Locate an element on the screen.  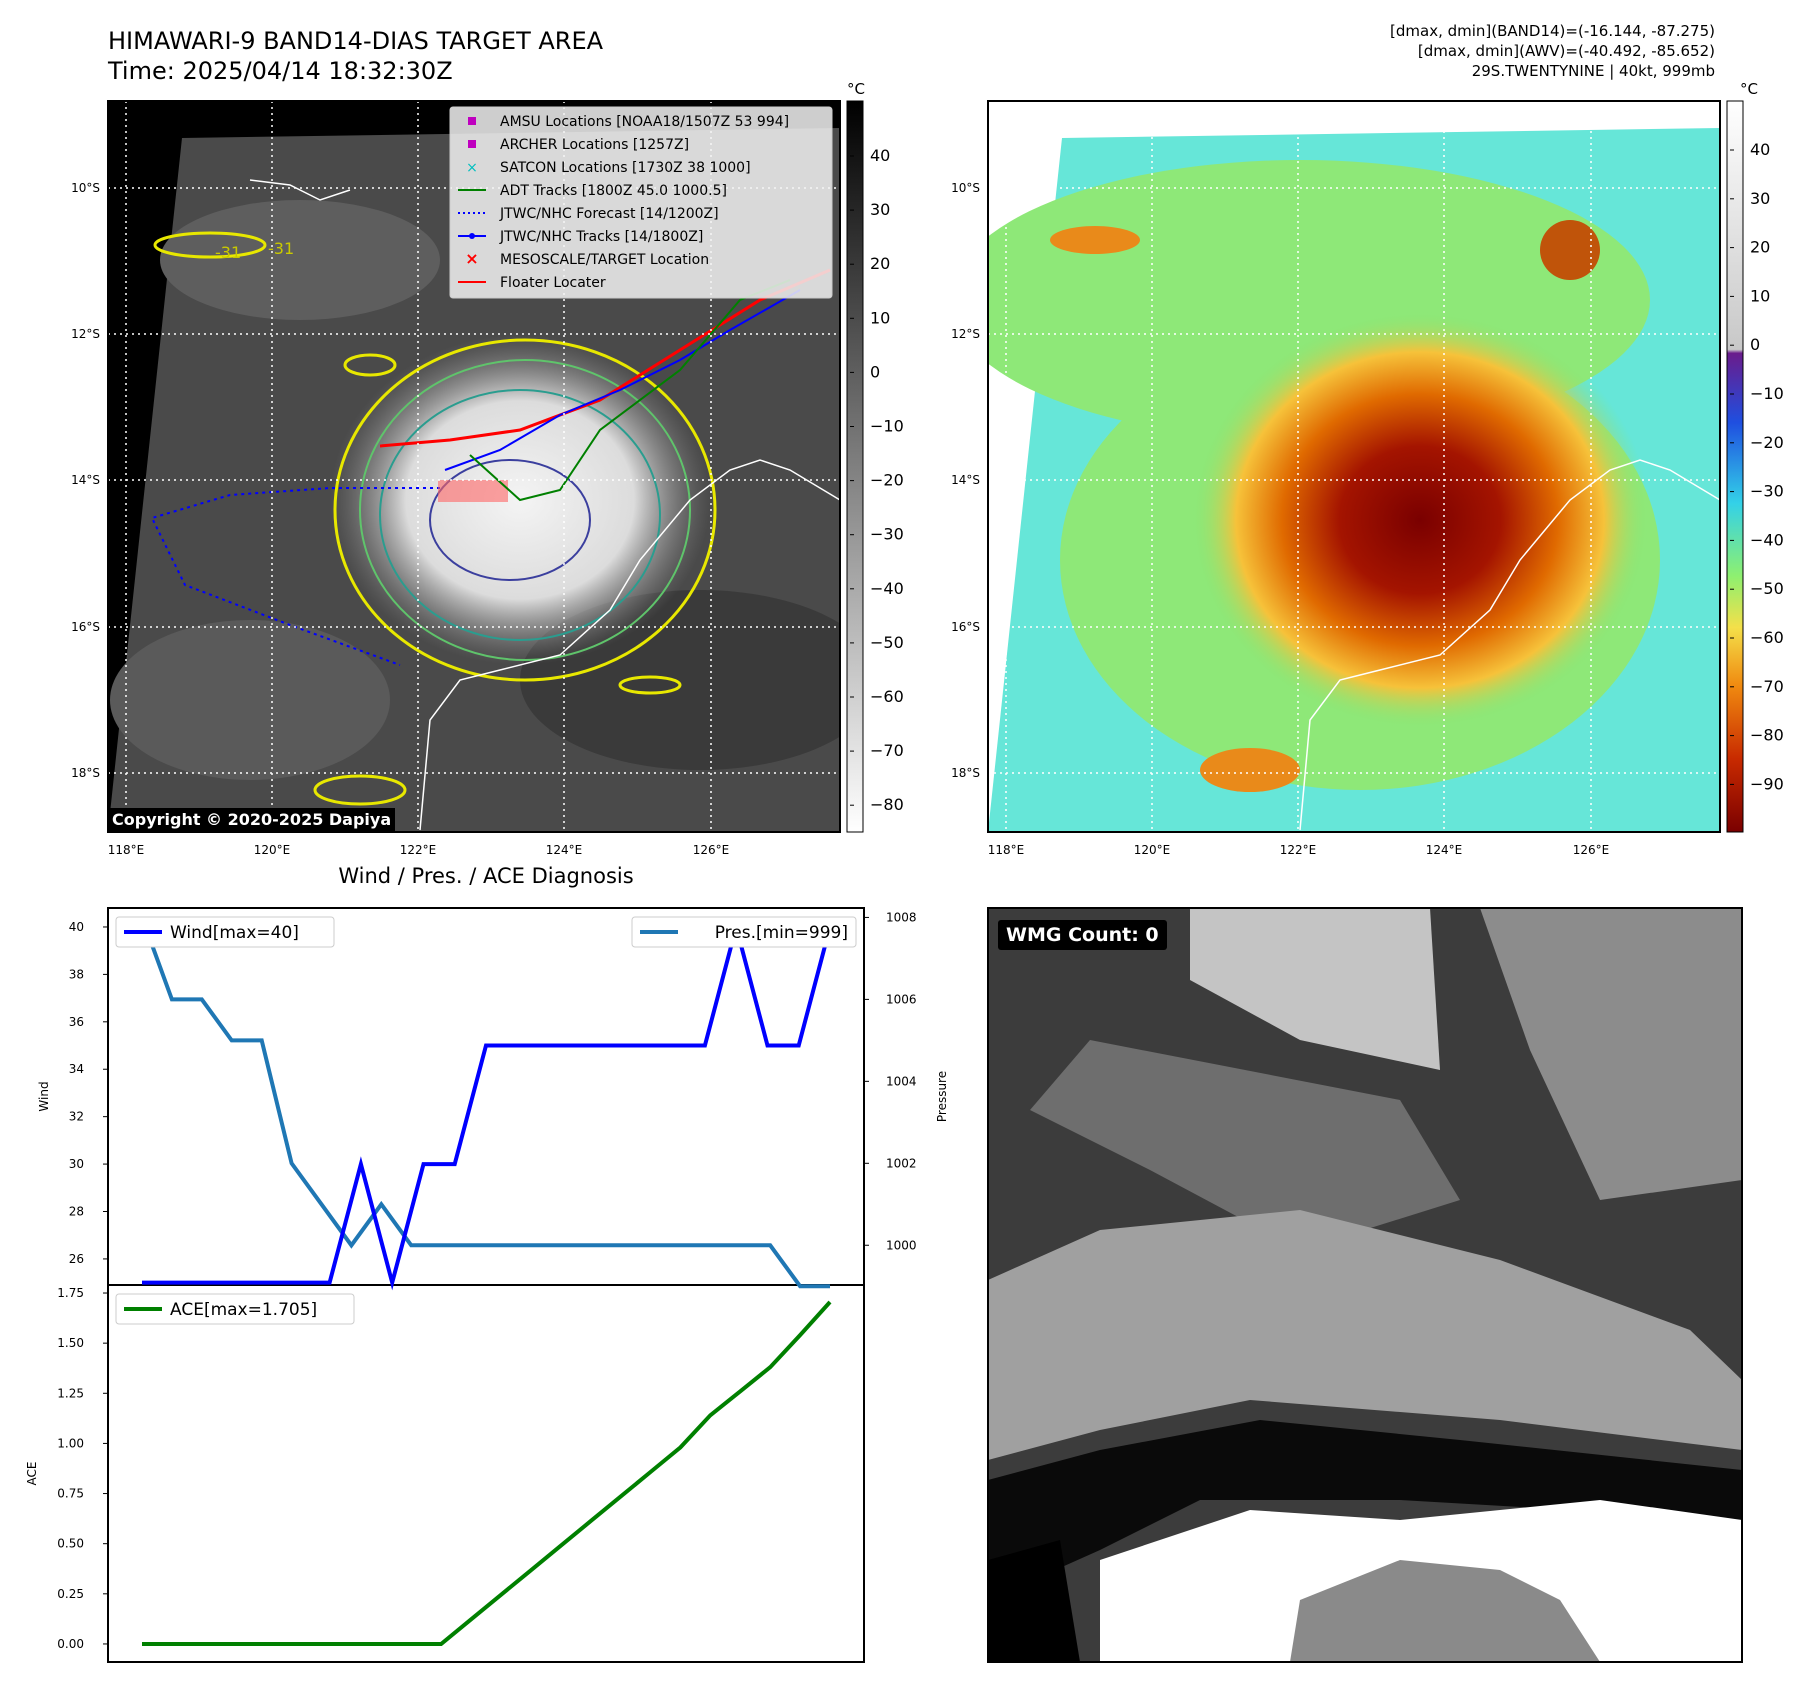
ir-lat-label-10s: 10°S is located at coordinates (85, 188).